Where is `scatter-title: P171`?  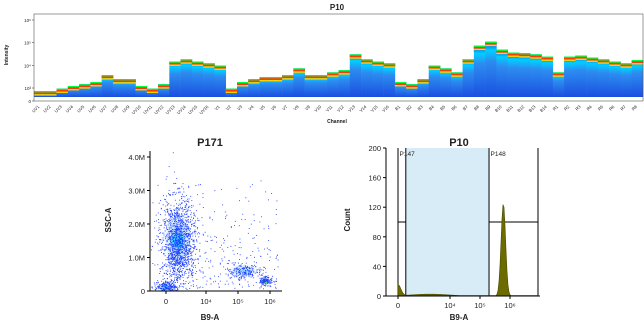
scatter-title: P171 is located at coordinates (210, 143).